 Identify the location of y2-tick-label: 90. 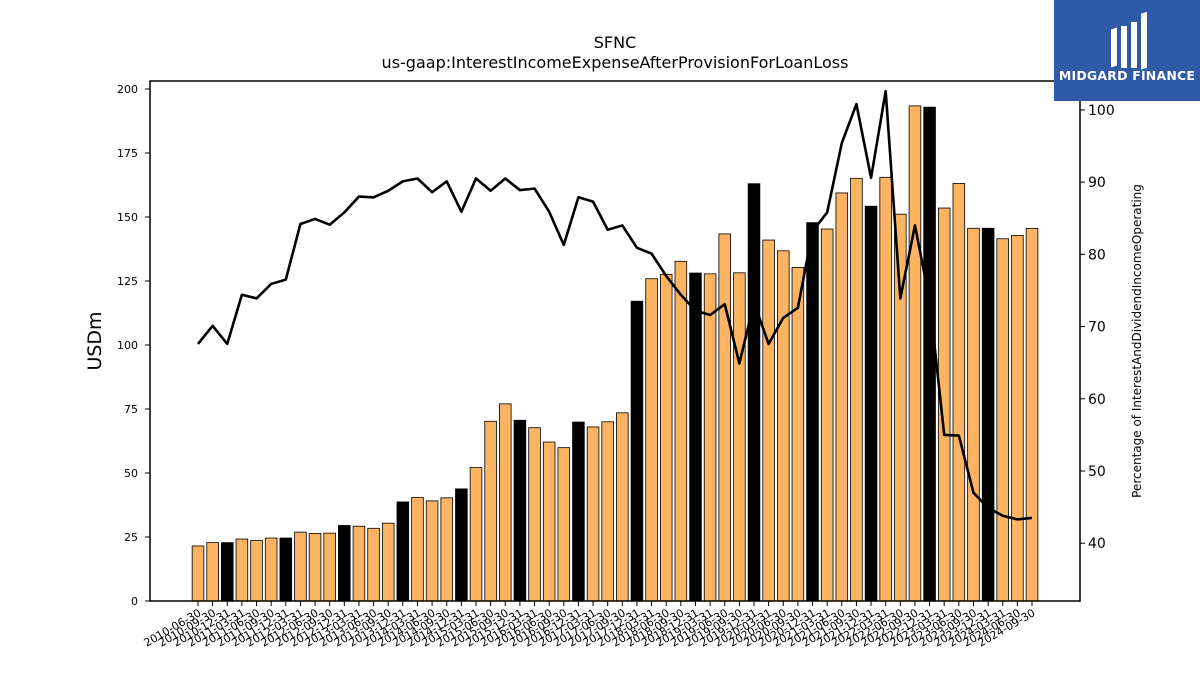
(1097, 183).